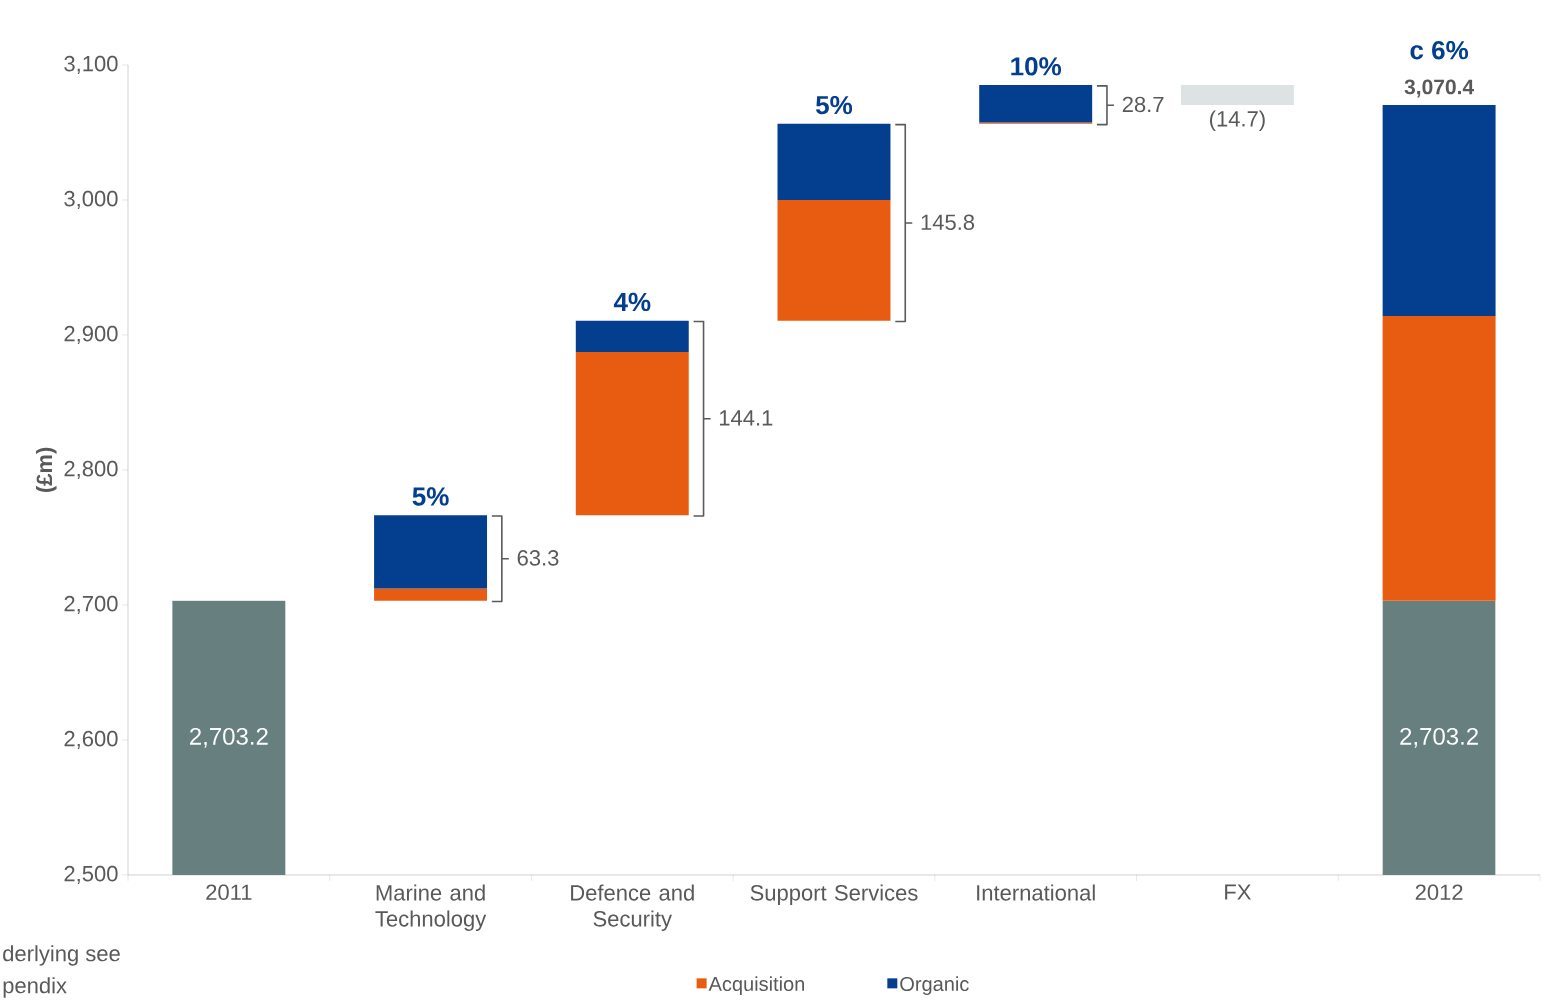 This screenshot has height=1007, width=1558. Describe the element at coordinates (538, 558) in the screenshot. I see `annotation: 63.3` at that location.